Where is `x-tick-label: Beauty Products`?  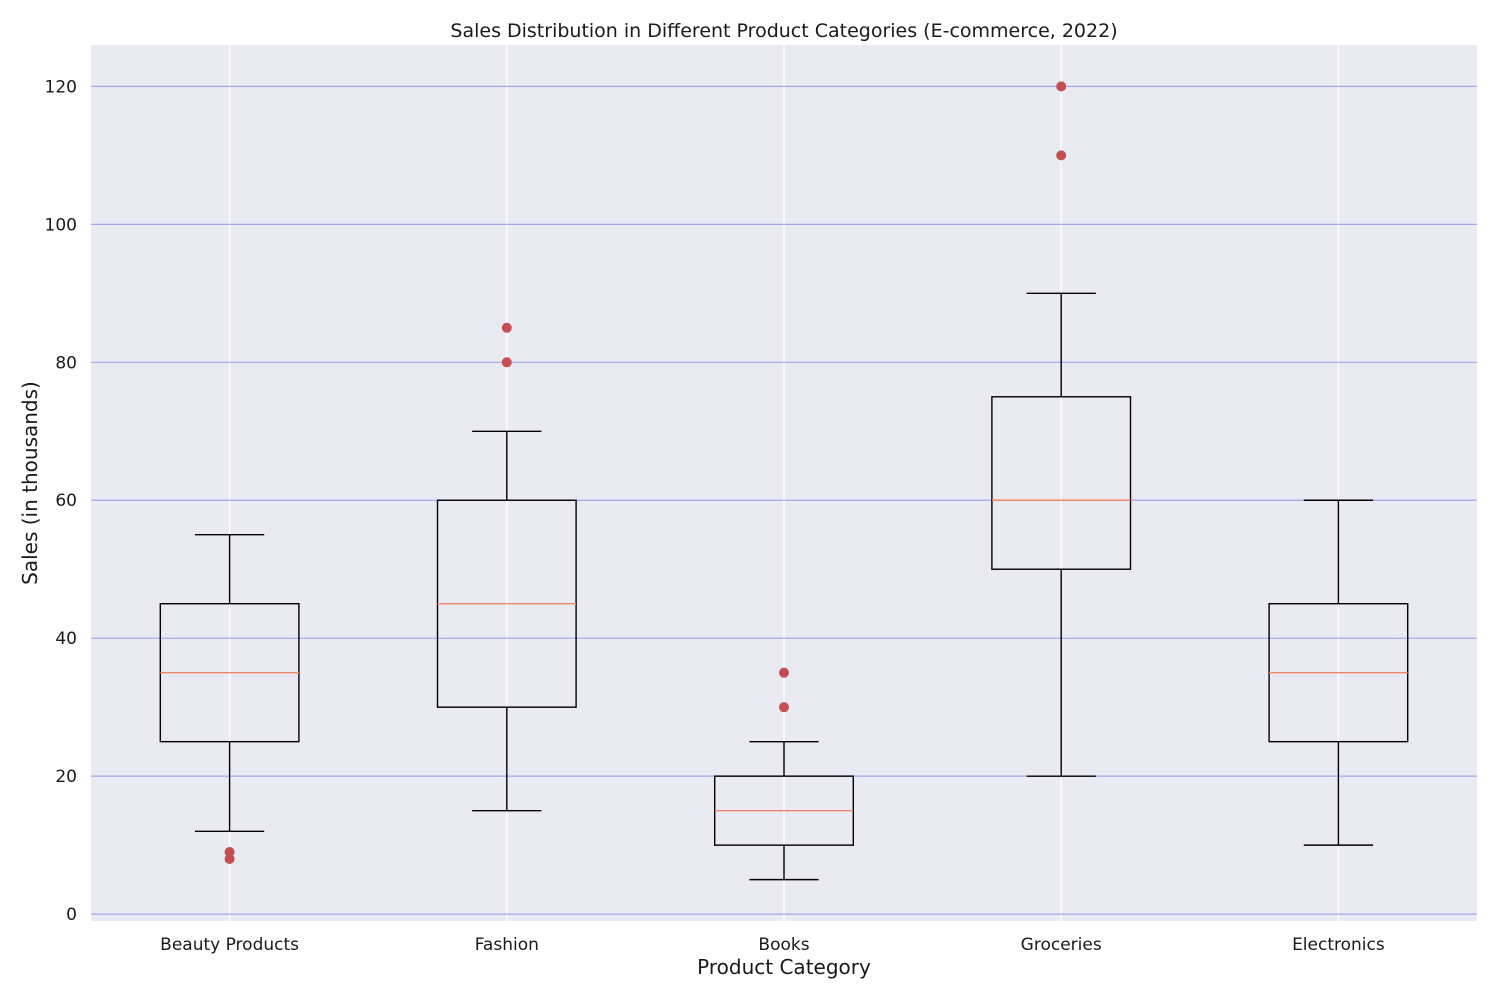 x-tick-label: Beauty Products is located at coordinates (229, 945).